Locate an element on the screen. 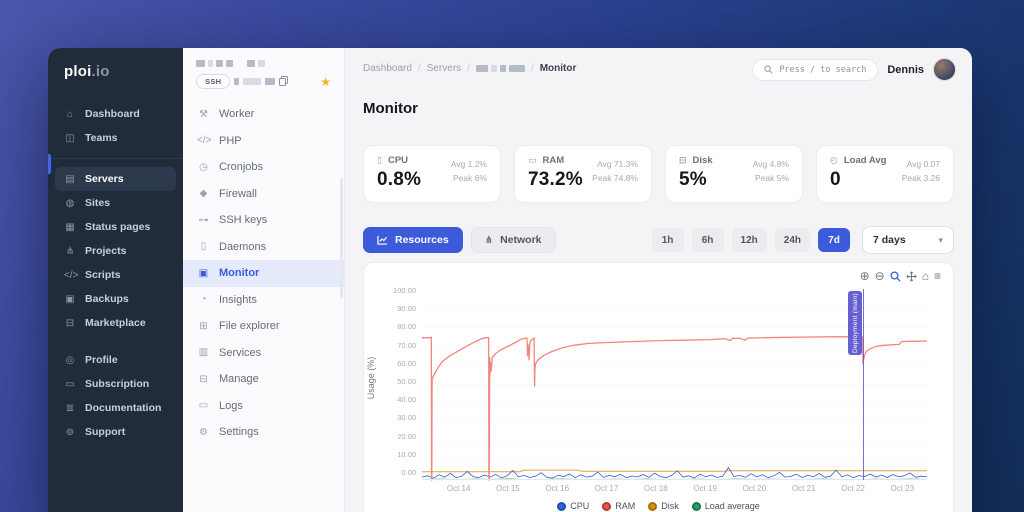  marketplace-icon: ⊟ is located at coordinates (70, 323).